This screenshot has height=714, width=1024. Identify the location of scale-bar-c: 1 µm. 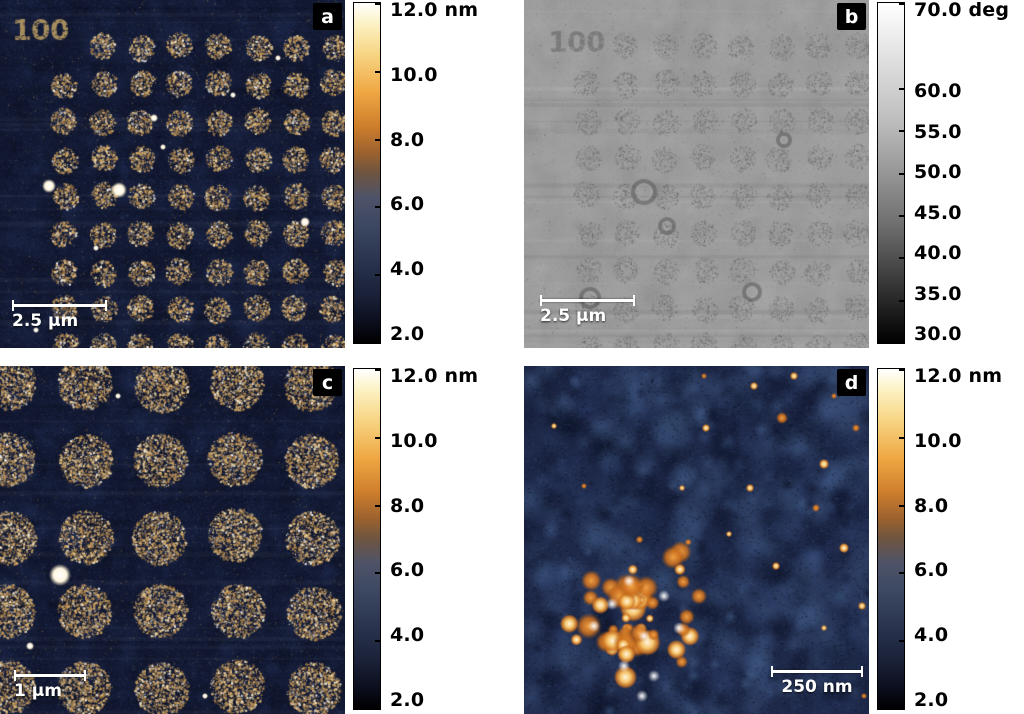
(50, 685).